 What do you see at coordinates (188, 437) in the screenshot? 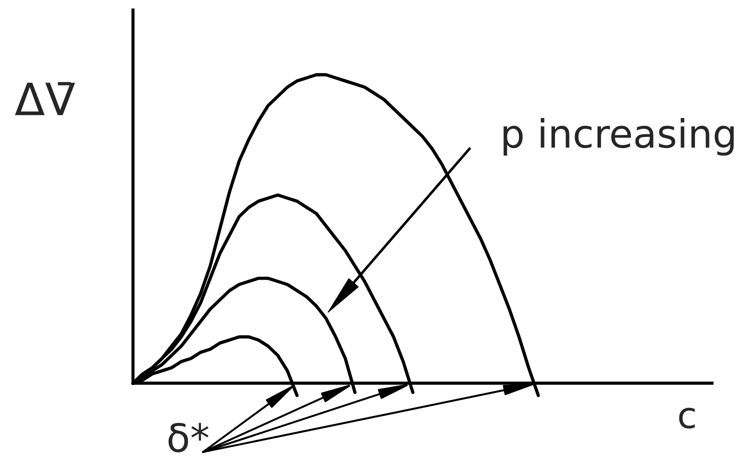
I see `text: δ*` at bounding box center [188, 437].